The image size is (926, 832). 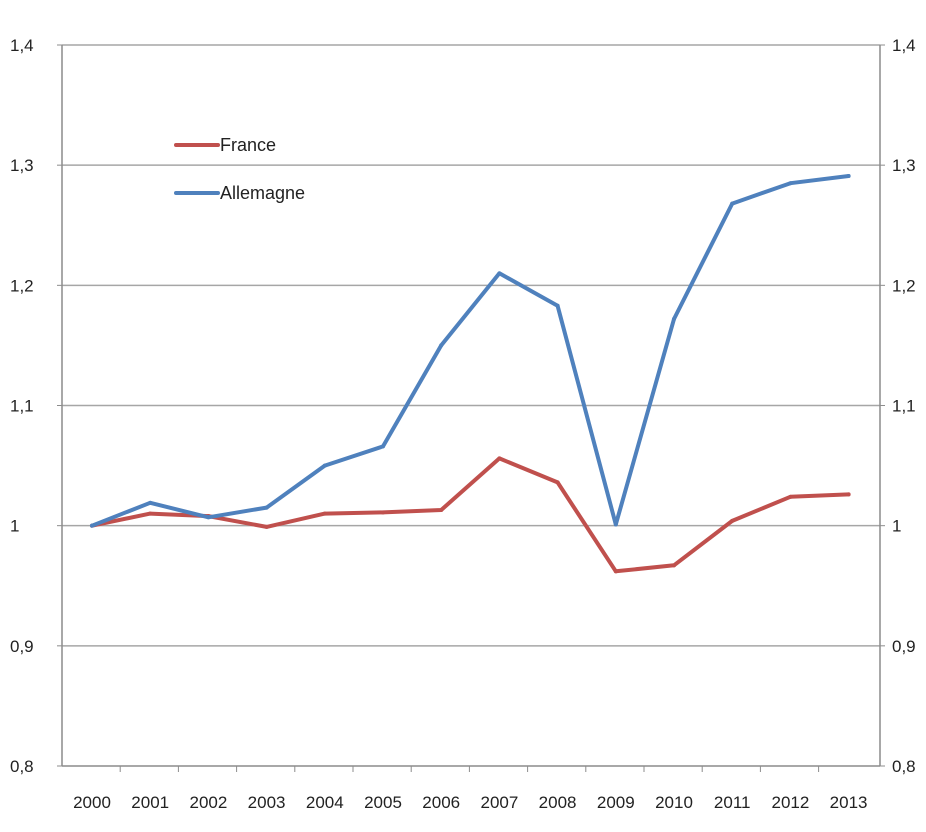 I want to click on x-tick-label: 2009, so click(x=616, y=802).